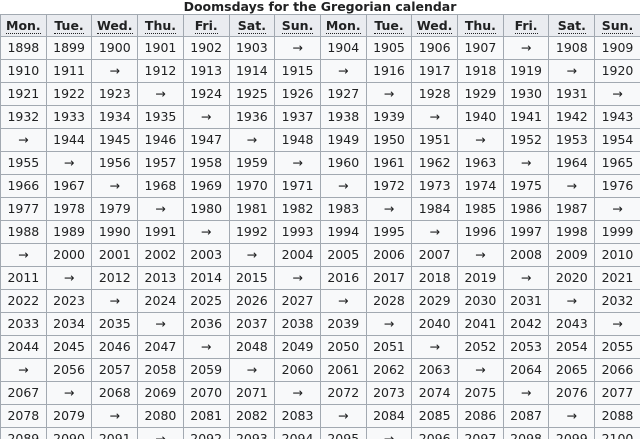  What do you see at coordinates (252, 324) in the screenshot?
I see `table-cell: 2037` at bounding box center [252, 324].